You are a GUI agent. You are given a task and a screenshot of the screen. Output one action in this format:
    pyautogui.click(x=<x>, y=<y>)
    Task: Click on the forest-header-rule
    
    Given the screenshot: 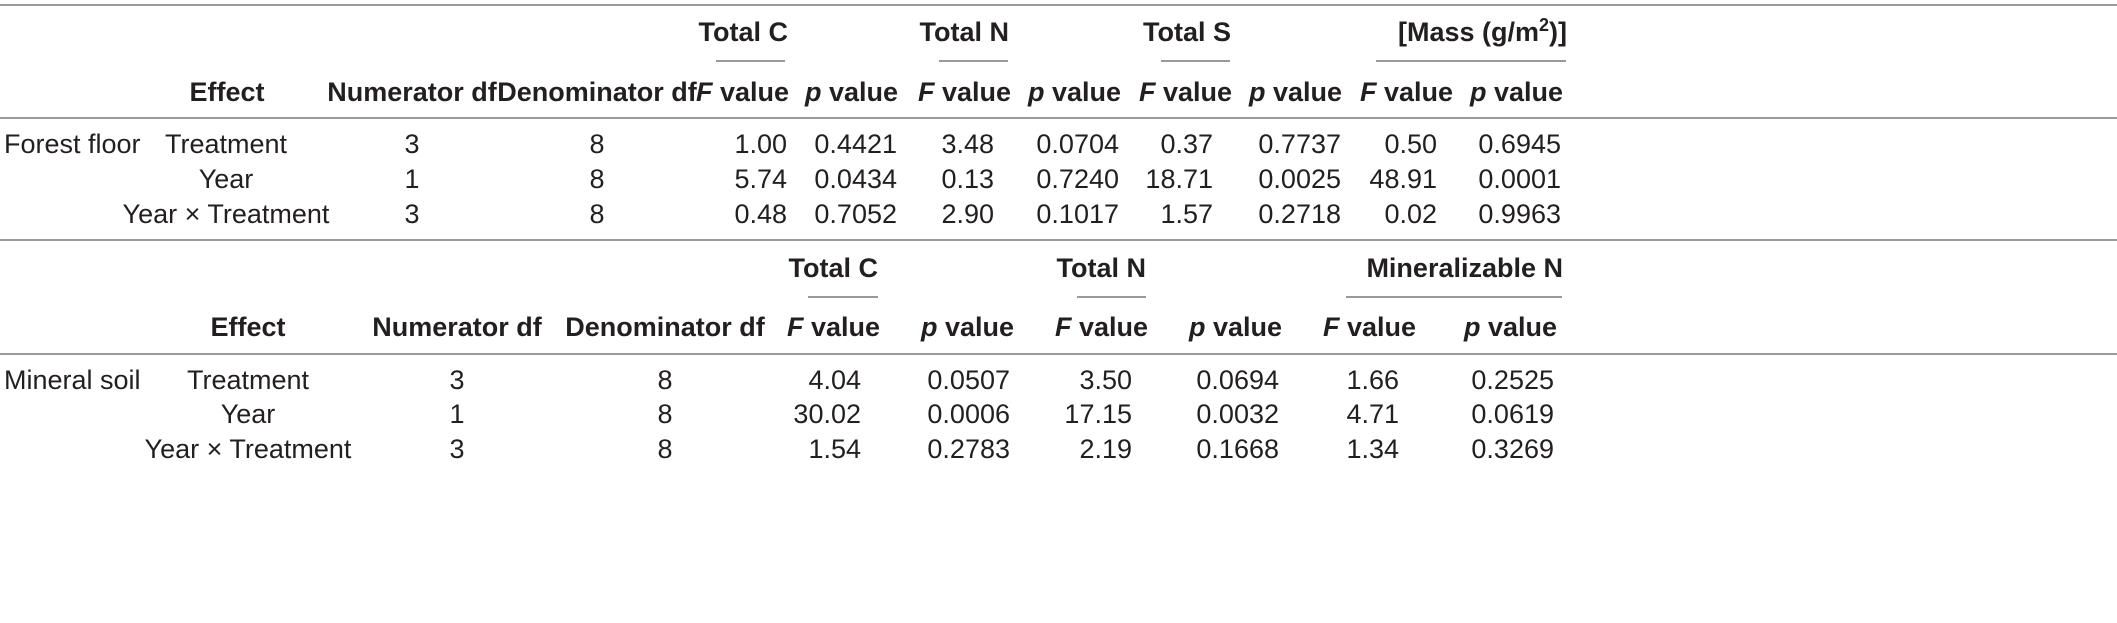 What is the action you would take?
    pyautogui.click(x=1058, y=118)
    